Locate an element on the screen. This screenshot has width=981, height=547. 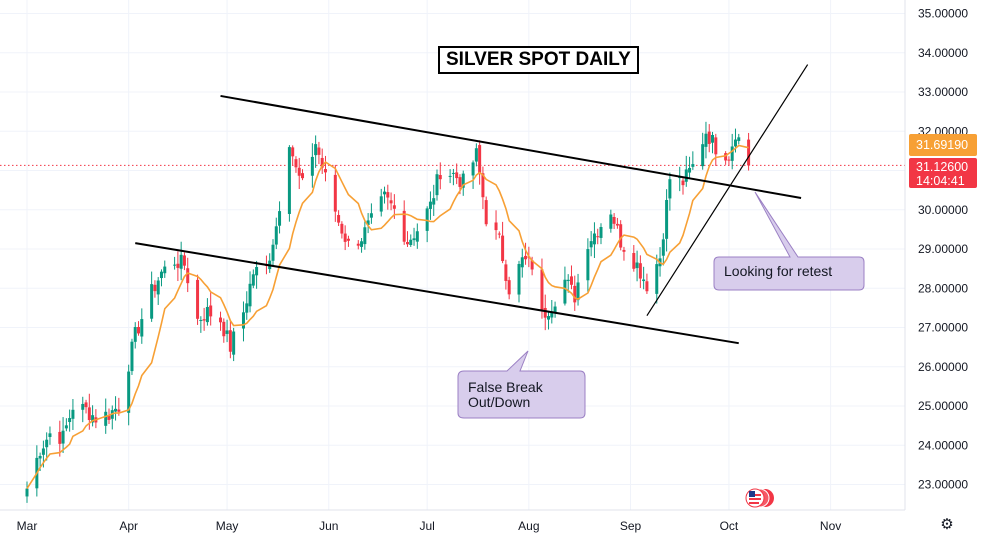
chart-title: SILVER SPOT DAILY is located at coordinates (538, 60).